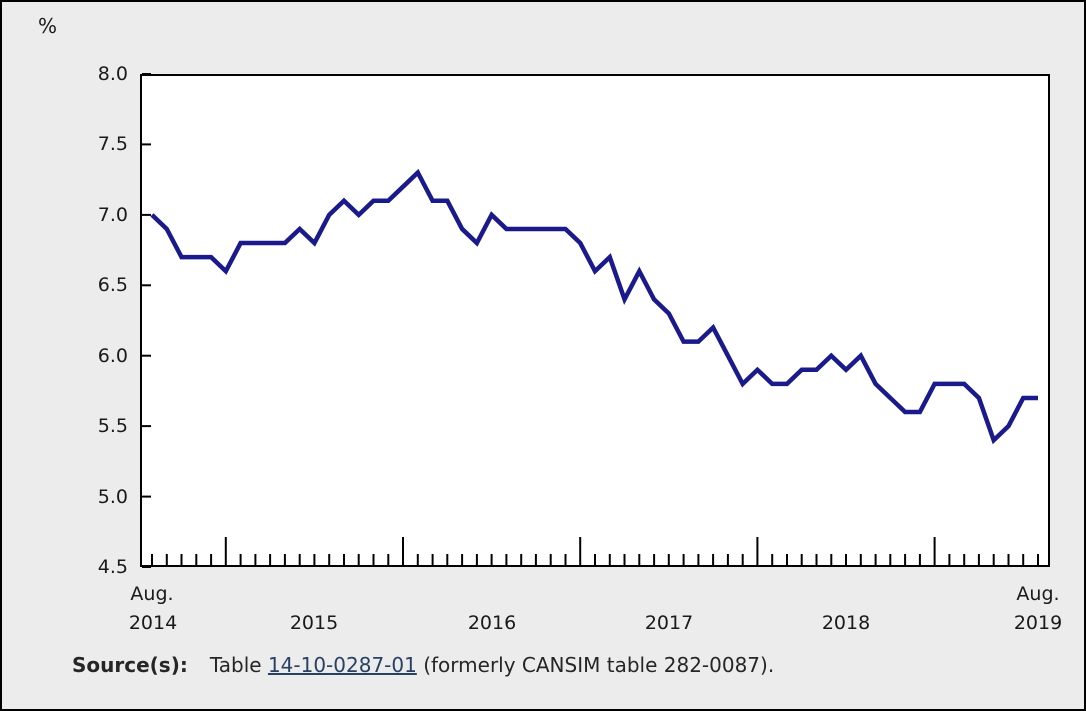 The width and height of the screenshot is (1086, 711). I want to click on x-year-label: 2018, so click(846, 623).